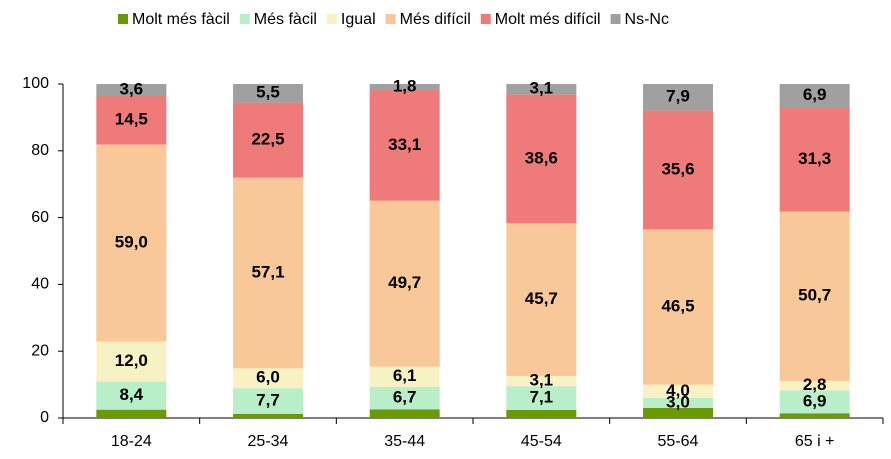  I want to click on data-label: 7,1, so click(542, 397).